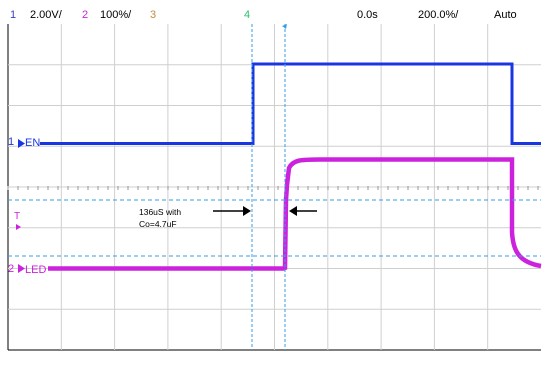  I want to click on timebase: 200.0%/, so click(438, 15).